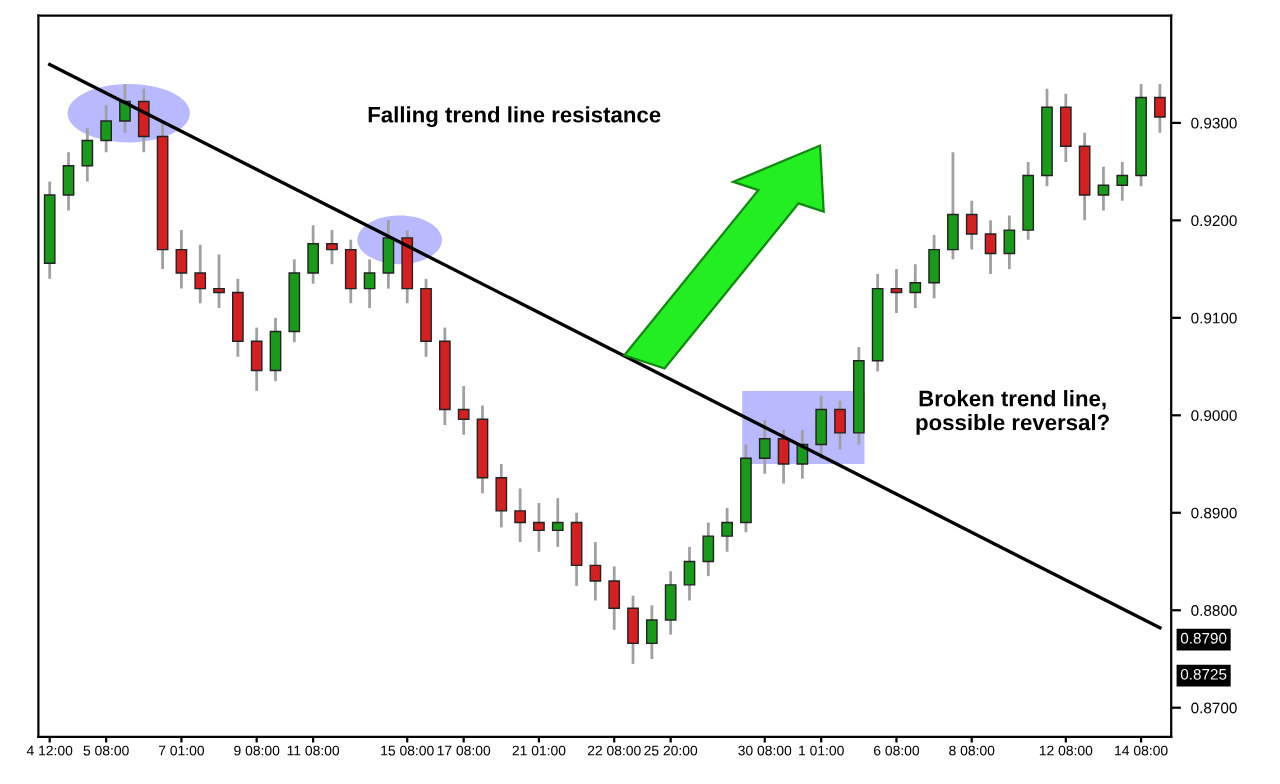 The image size is (1280, 784). What do you see at coordinates (1012, 412) in the screenshot?
I see `annotation: Broken trend line, possible reversal?` at bounding box center [1012, 412].